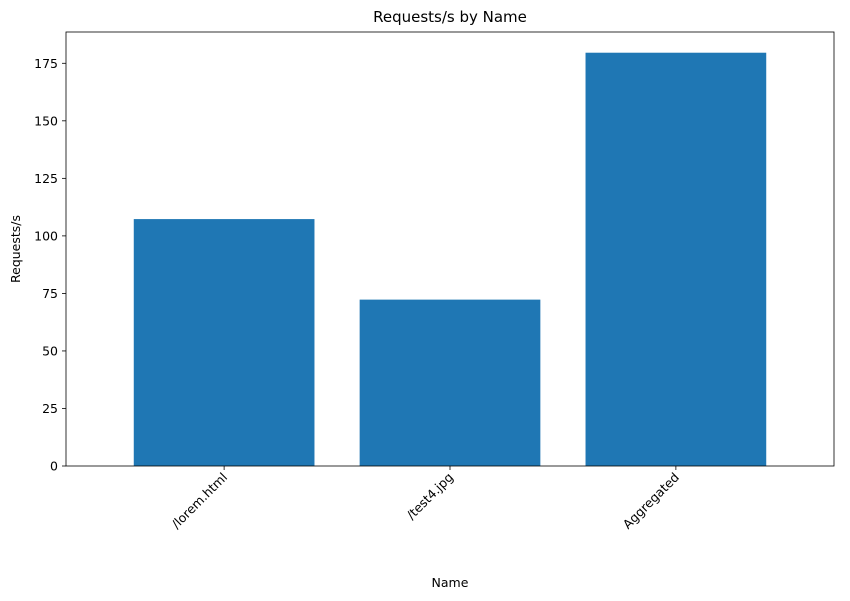 This screenshot has width=850, height=601. What do you see at coordinates (50, 408) in the screenshot?
I see `y-tick-label: 25` at bounding box center [50, 408].